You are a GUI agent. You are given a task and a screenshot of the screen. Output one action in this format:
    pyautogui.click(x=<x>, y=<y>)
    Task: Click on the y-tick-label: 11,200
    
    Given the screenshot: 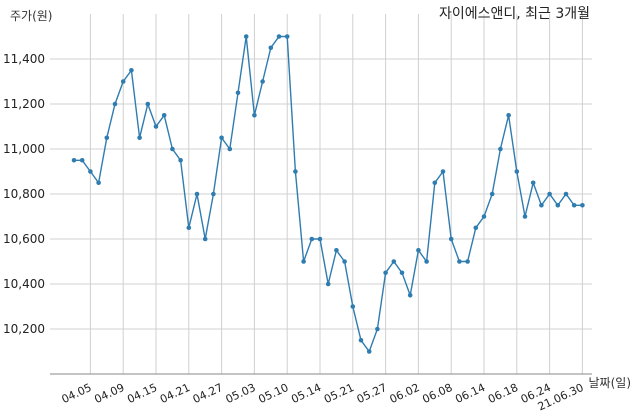 What is the action you would take?
    pyautogui.click(x=24, y=104)
    